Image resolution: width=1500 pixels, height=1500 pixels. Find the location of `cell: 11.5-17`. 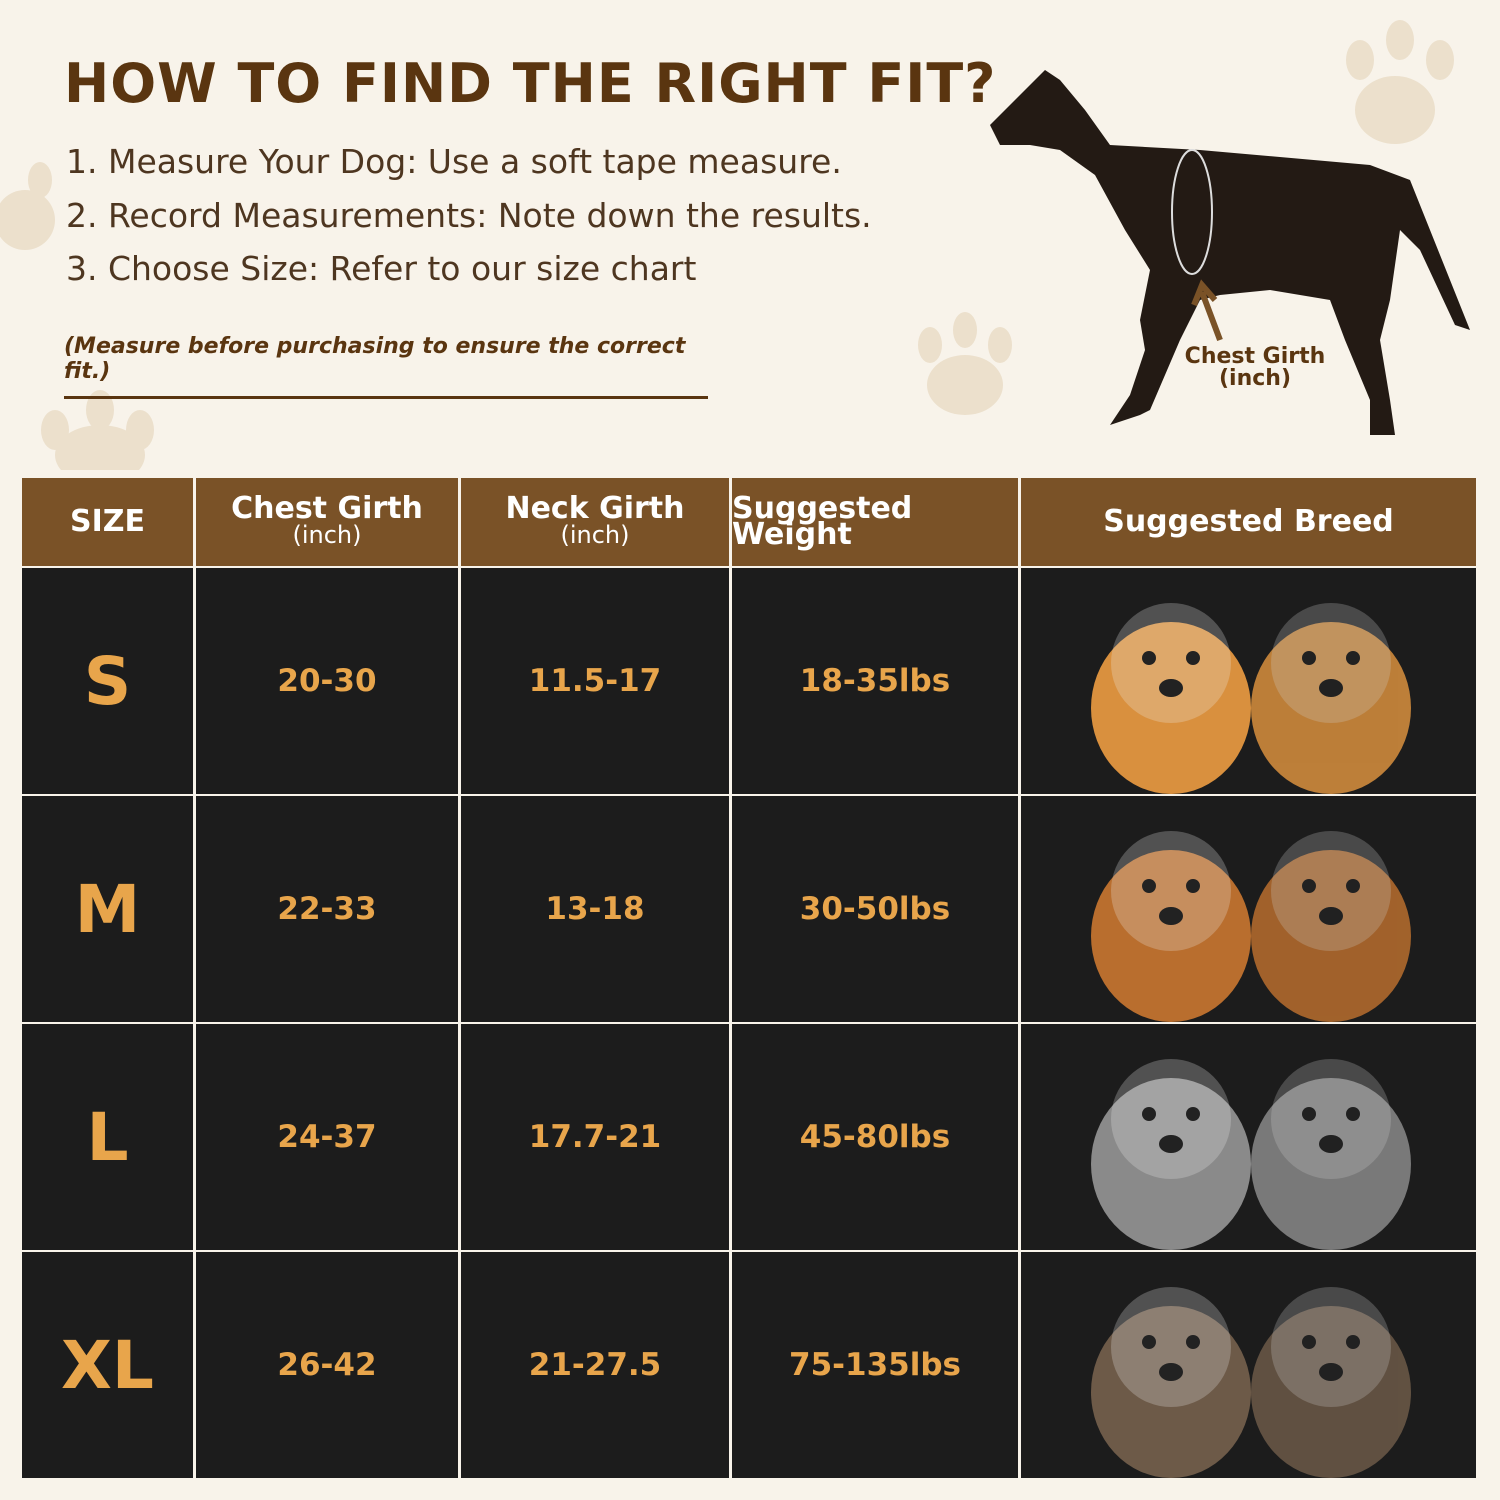

cell: 11.5-17 is located at coordinates (595, 681).